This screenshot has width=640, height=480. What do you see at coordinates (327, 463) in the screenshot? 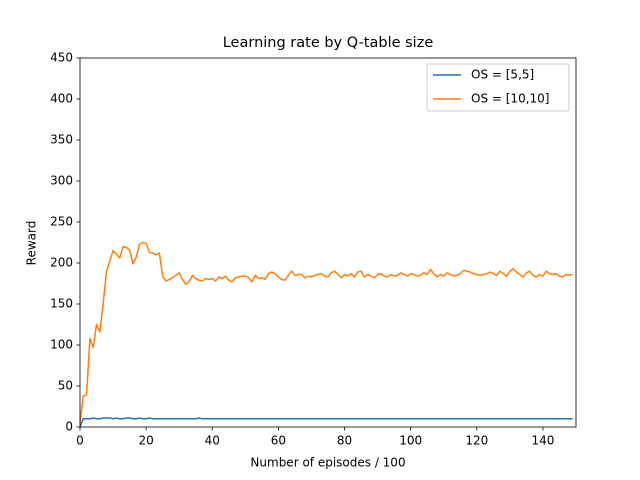
I see `x-axis-label: Number of episodes / 100` at bounding box center [327, 463].